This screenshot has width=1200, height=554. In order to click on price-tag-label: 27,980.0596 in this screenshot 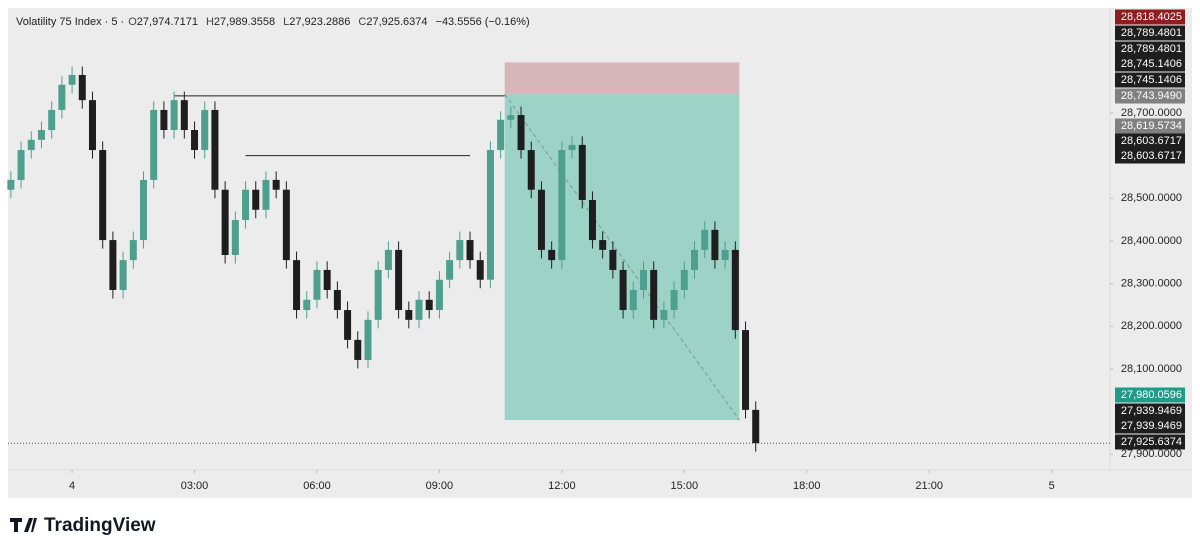, I will do `click(1151, 395)`.